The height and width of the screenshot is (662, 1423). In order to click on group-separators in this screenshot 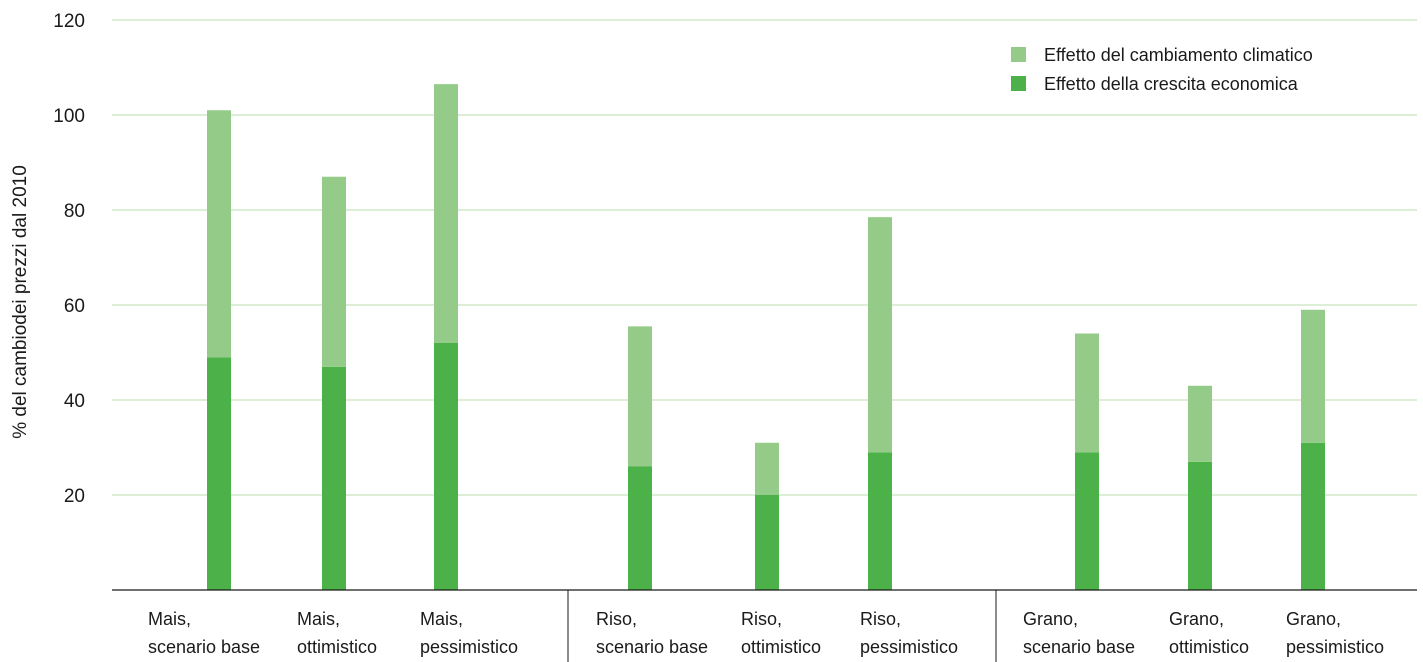, I will do `click(782, 626)`.